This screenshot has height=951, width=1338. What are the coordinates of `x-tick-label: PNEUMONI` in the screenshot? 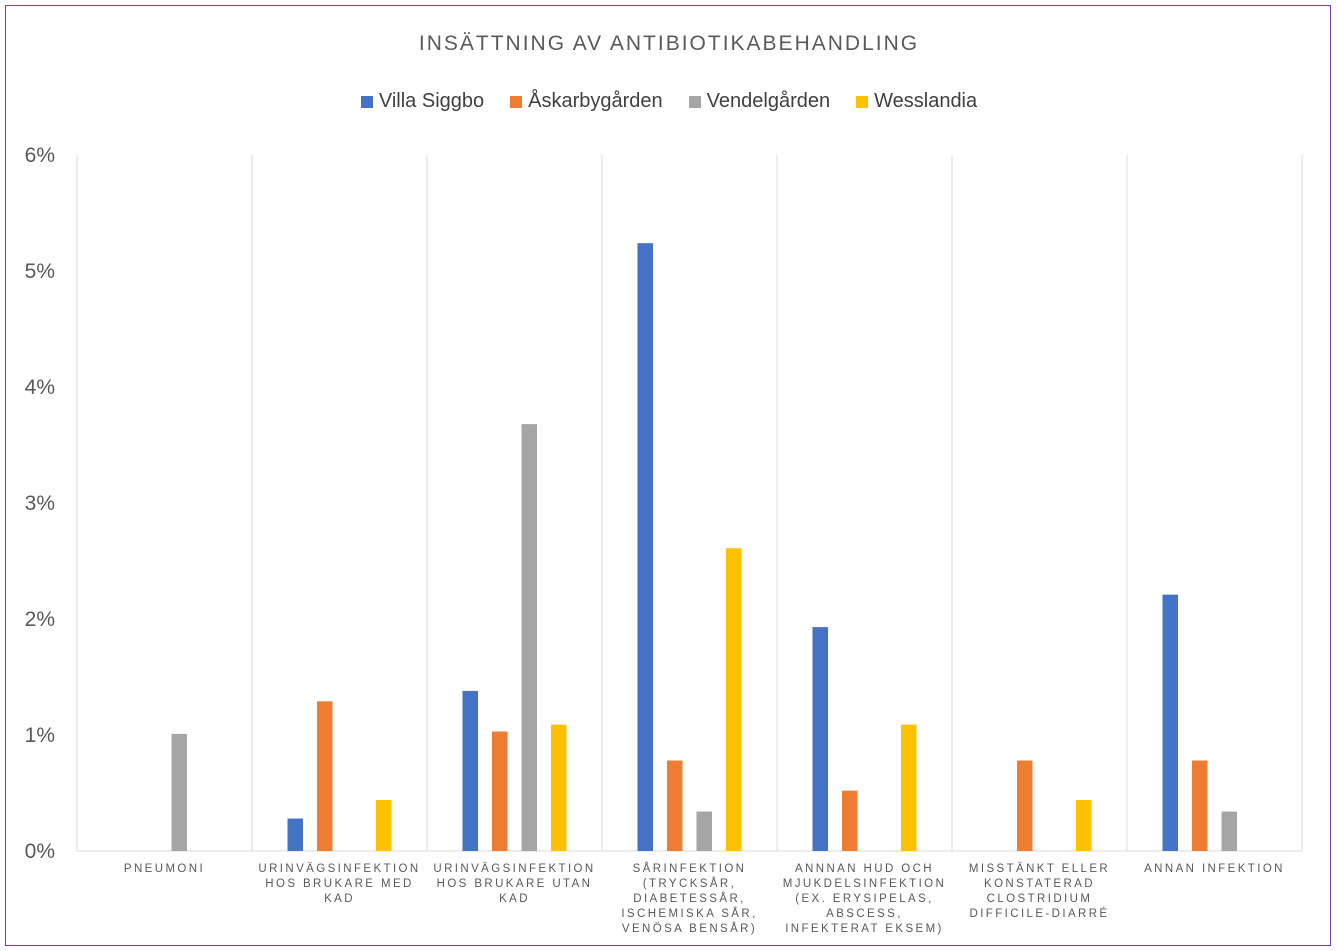 It's located at (164, 869).